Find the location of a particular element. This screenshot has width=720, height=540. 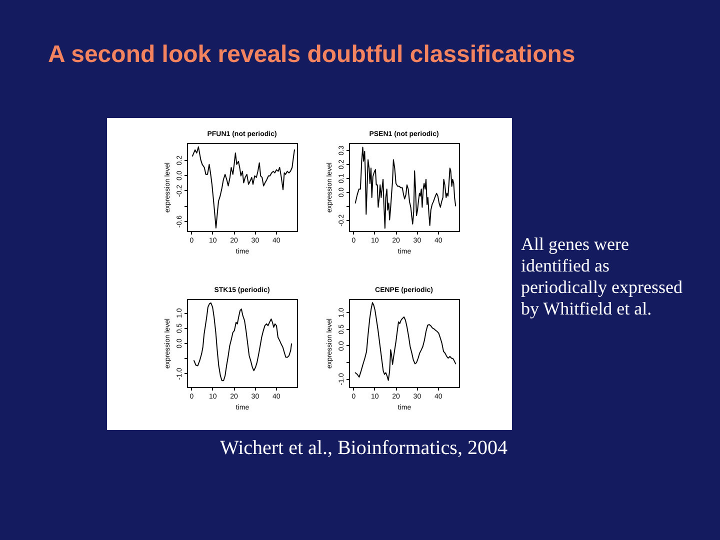

text: A second look reveals doubtful classifications is located at coordinates (312, 54).